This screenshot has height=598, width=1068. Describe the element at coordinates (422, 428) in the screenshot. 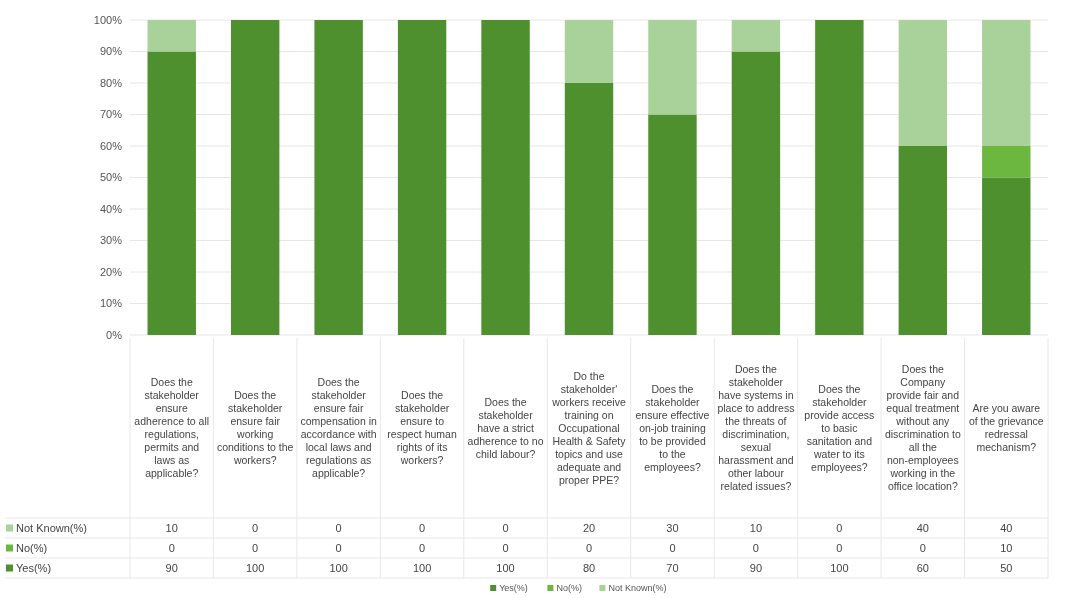

I see `x-tick-label: Does the stakeholder ensure to respect human rights of its workers?` at that location.